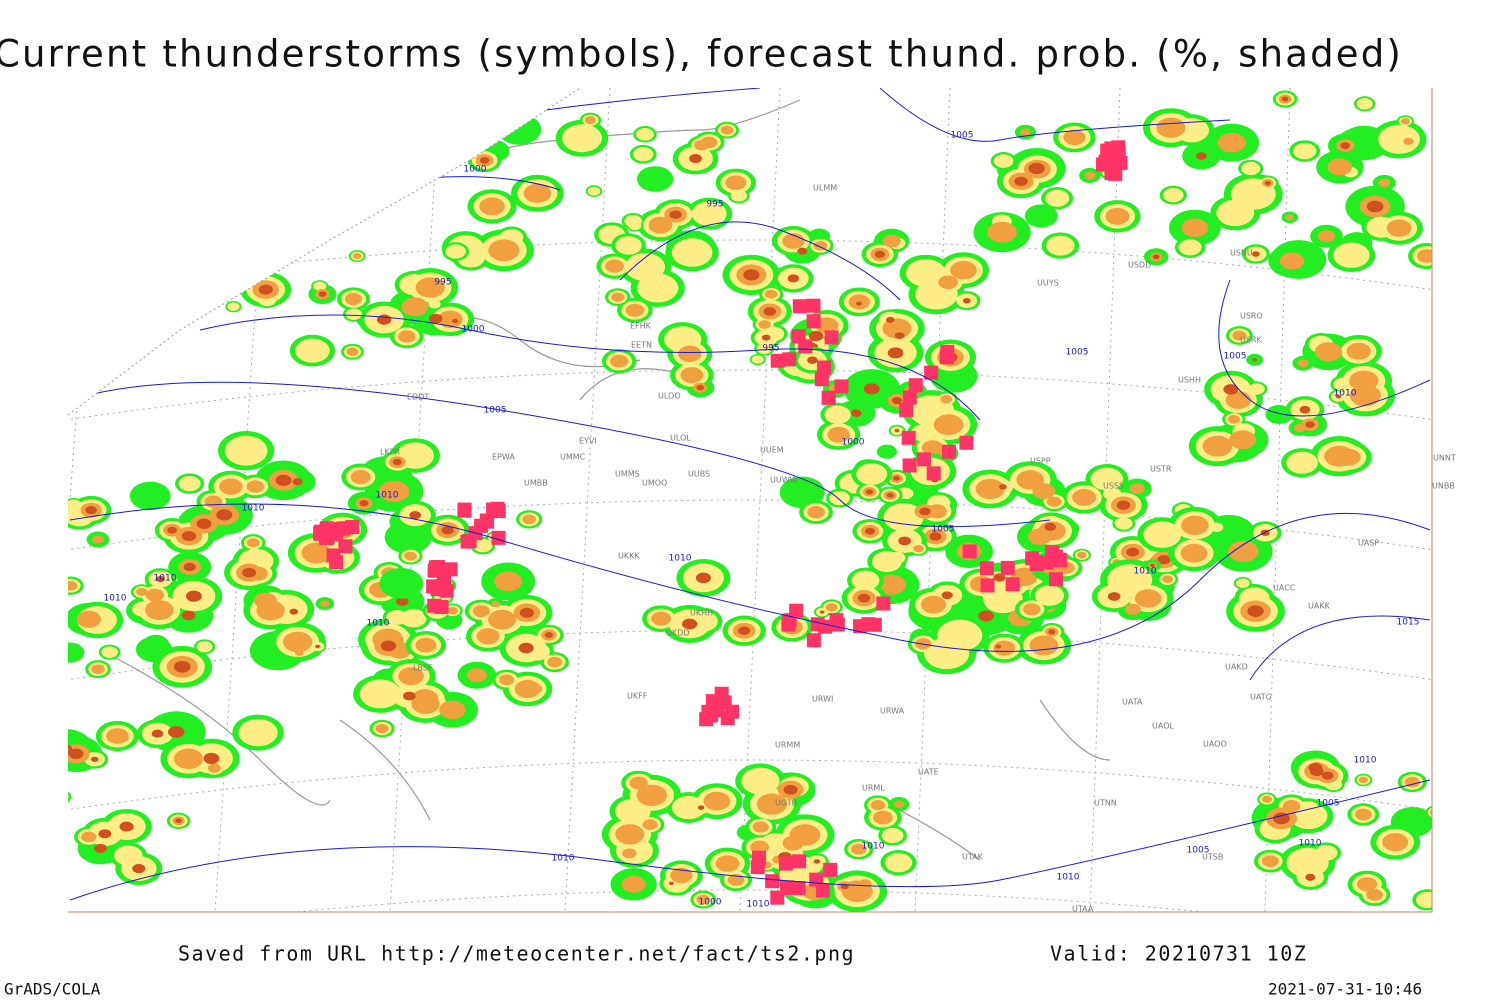  What do you see at coordinates (1341, 830) in the screenshot?
I see `probability-area` at bounding box center [1341, 830].